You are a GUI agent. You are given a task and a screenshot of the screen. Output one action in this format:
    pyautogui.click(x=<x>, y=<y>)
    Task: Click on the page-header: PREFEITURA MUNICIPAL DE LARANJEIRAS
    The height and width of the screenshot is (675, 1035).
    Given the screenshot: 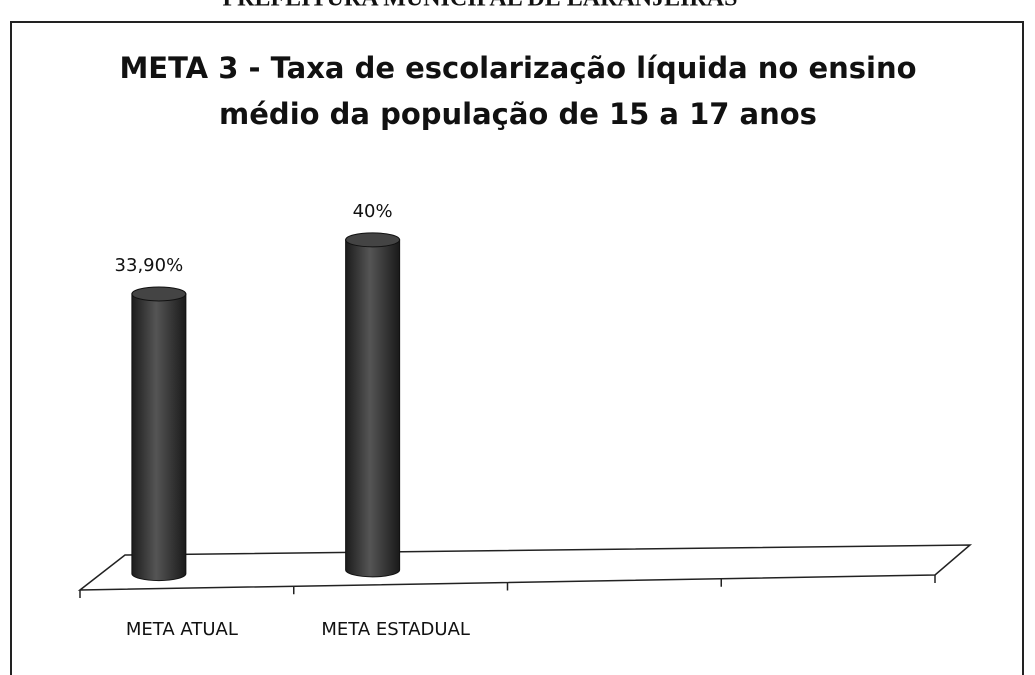 What is the action you would take?
    pyautogui.click(x=480, y=6)
    